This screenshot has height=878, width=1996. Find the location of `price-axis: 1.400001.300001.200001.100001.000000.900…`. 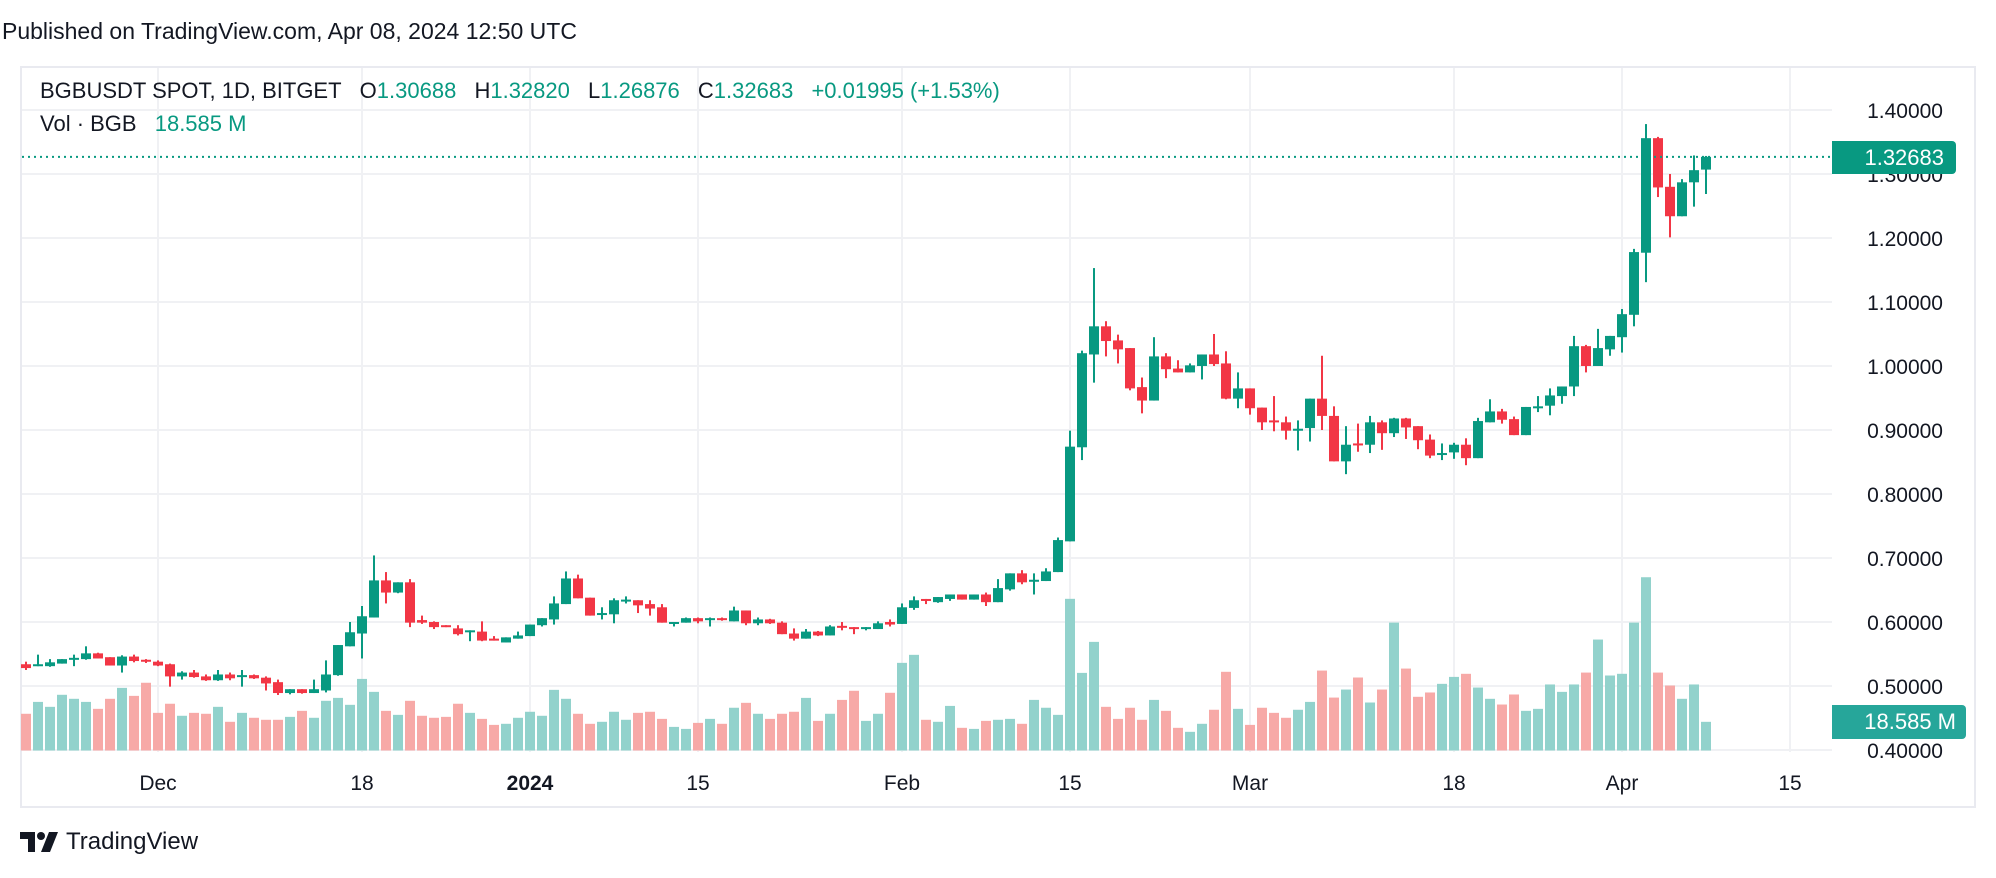

price-axis: 1.400001.300001.200001.100001.000000.900… is located at coordinates (1905, 431).